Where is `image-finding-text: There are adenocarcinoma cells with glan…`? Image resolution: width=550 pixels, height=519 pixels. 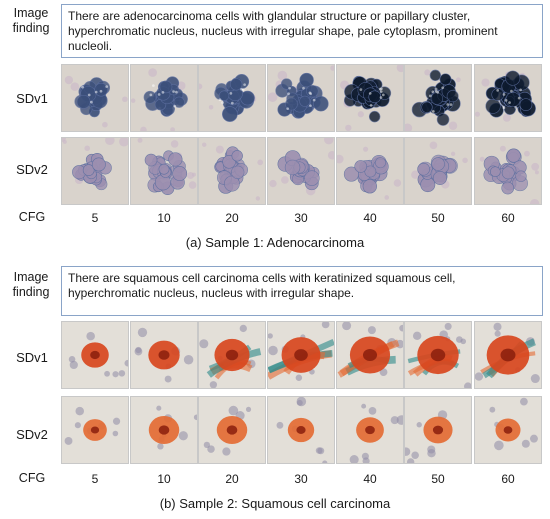
image-finding-text: There are adenocarcinoma cells with glan… is located at coordinates (302, 31).